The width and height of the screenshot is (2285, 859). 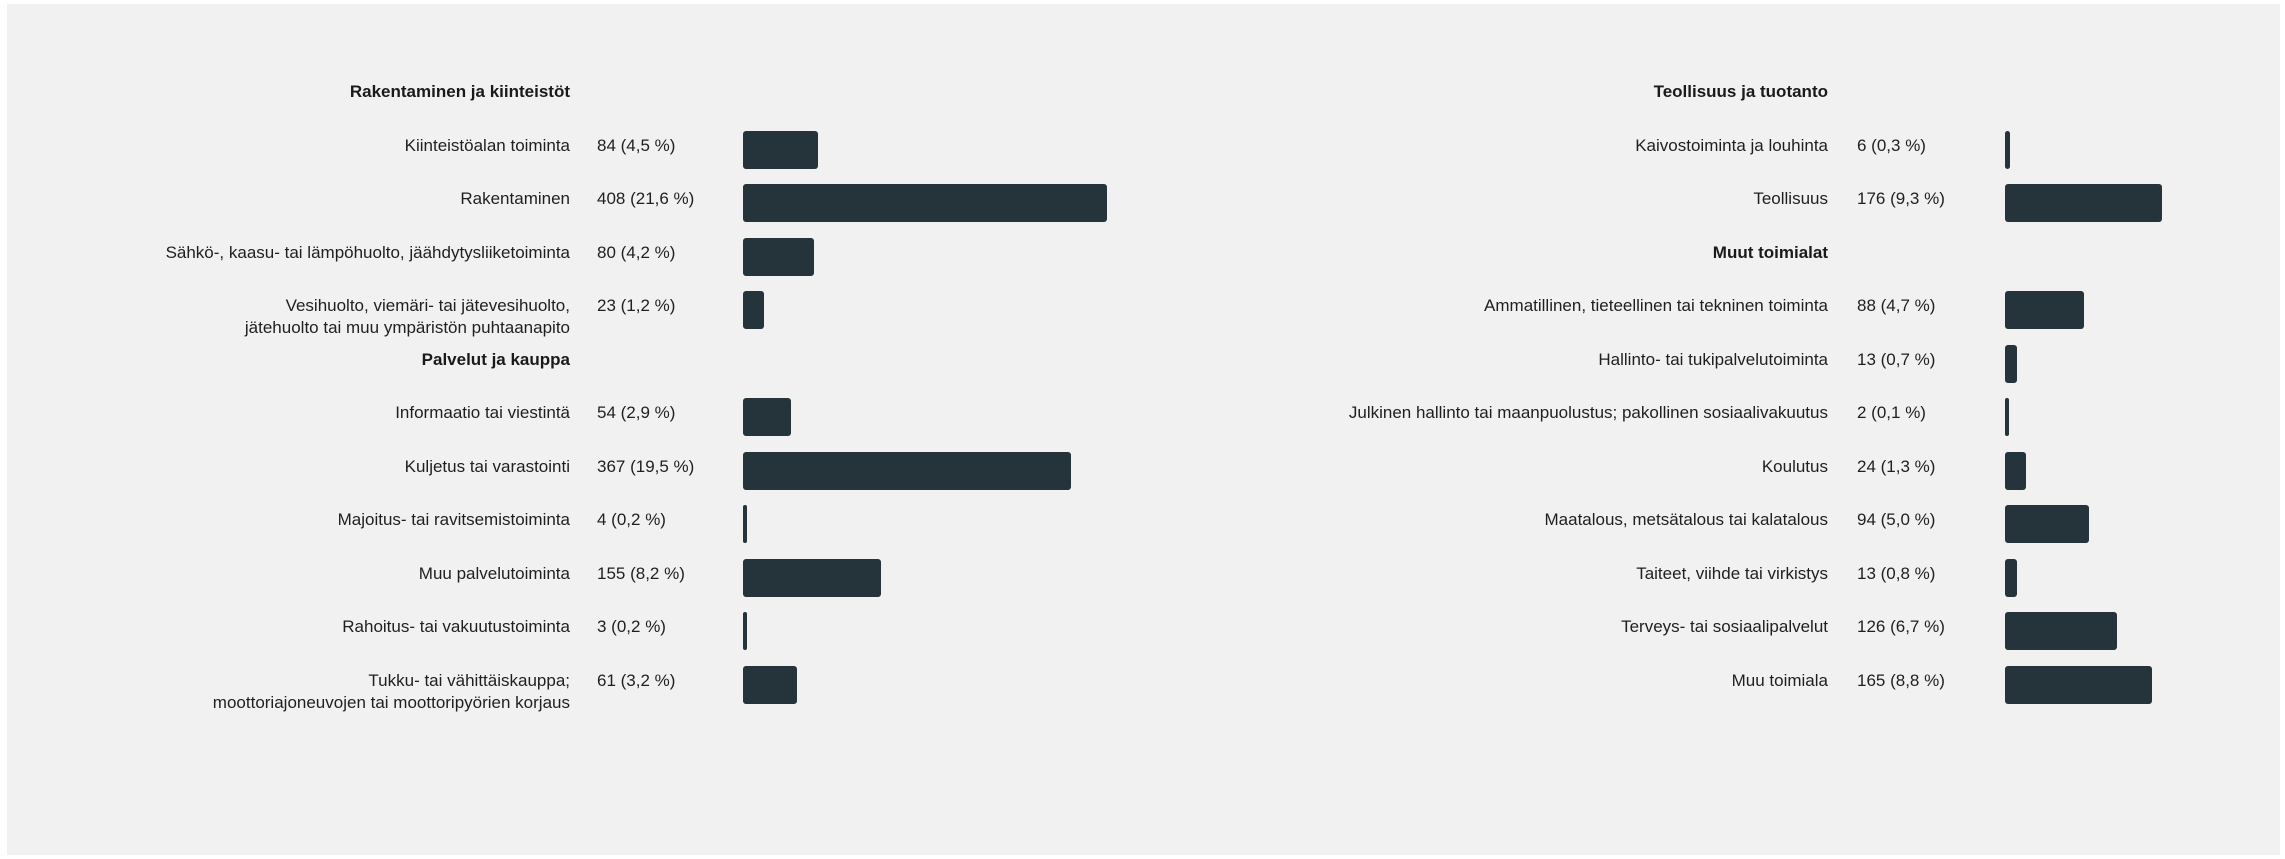 I want to click on category-label-line: Rakentaminen, so click(x=515, y=198).